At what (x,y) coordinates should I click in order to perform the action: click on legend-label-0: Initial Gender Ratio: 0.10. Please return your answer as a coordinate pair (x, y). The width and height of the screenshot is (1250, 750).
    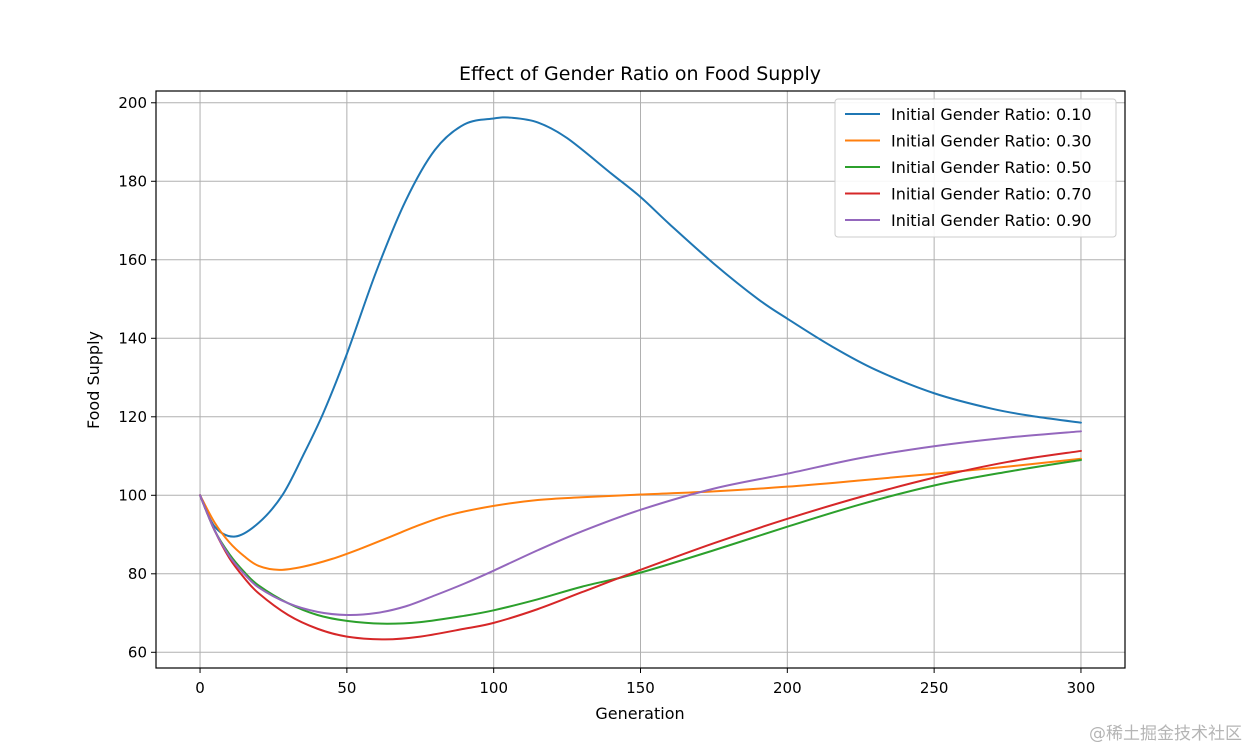
    Looking at the image, I should click on (991, 114).